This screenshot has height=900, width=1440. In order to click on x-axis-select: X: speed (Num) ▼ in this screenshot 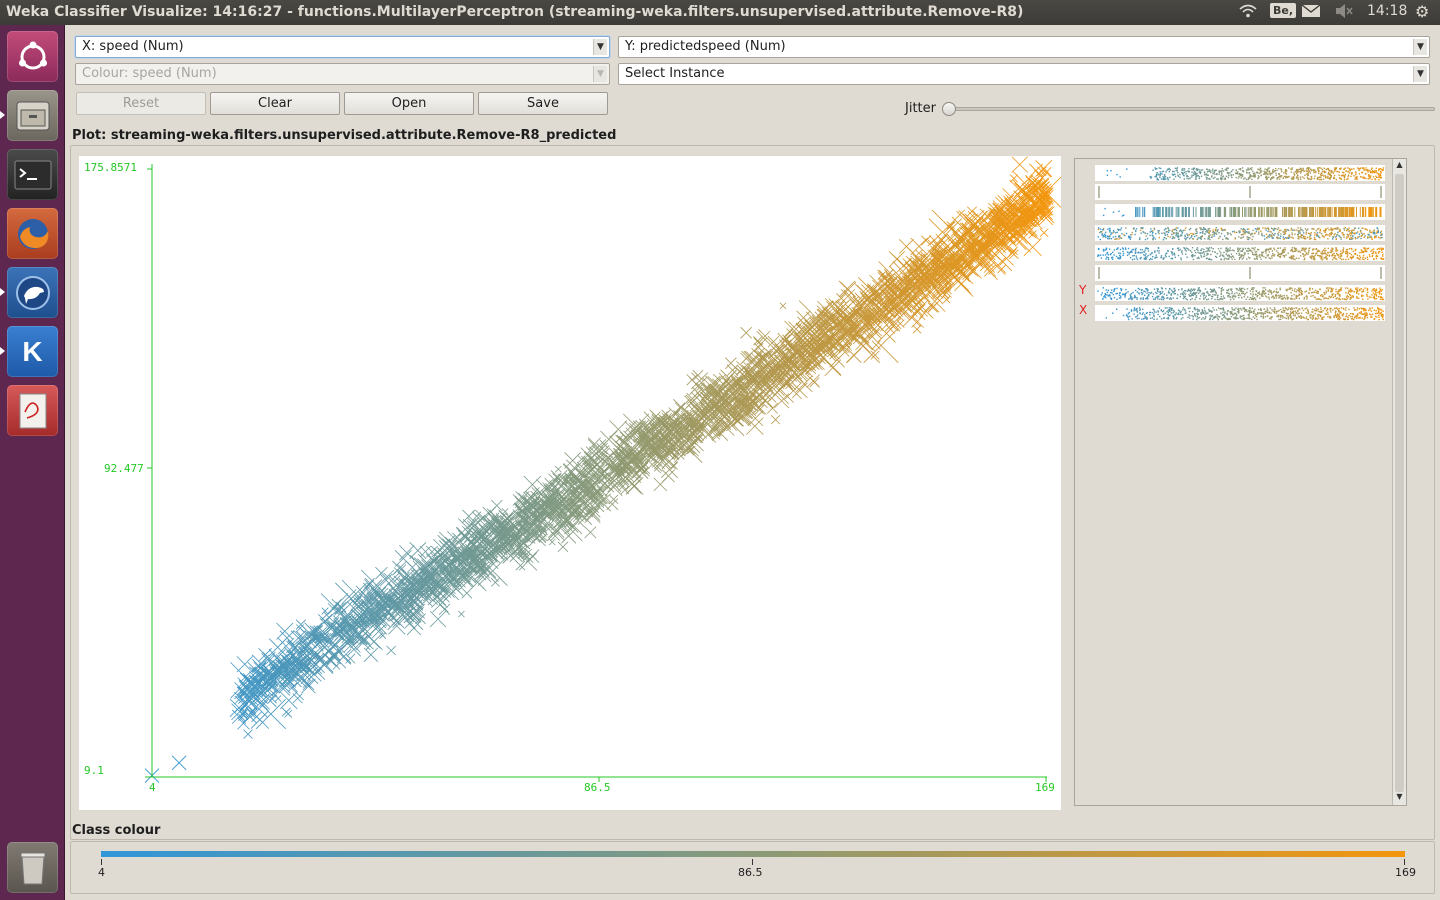, I will do `click(342, 47)`.